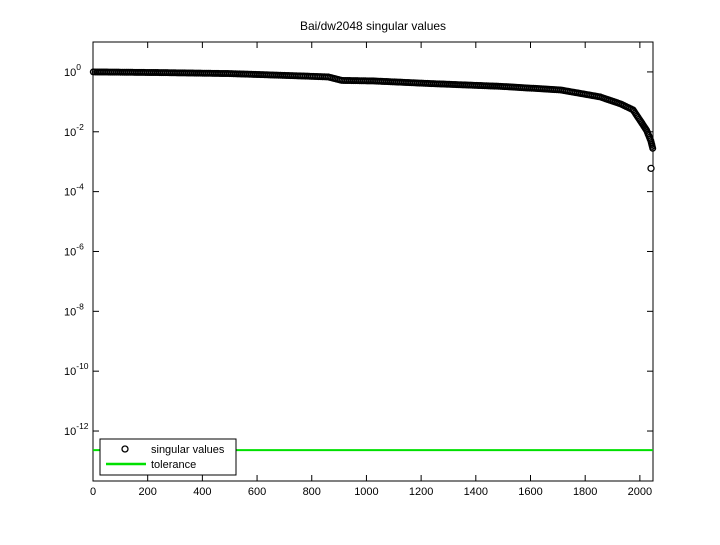 This screenshot has width=720, height=545. I want to click on x-tick-label: 1800, so click(585, 492).